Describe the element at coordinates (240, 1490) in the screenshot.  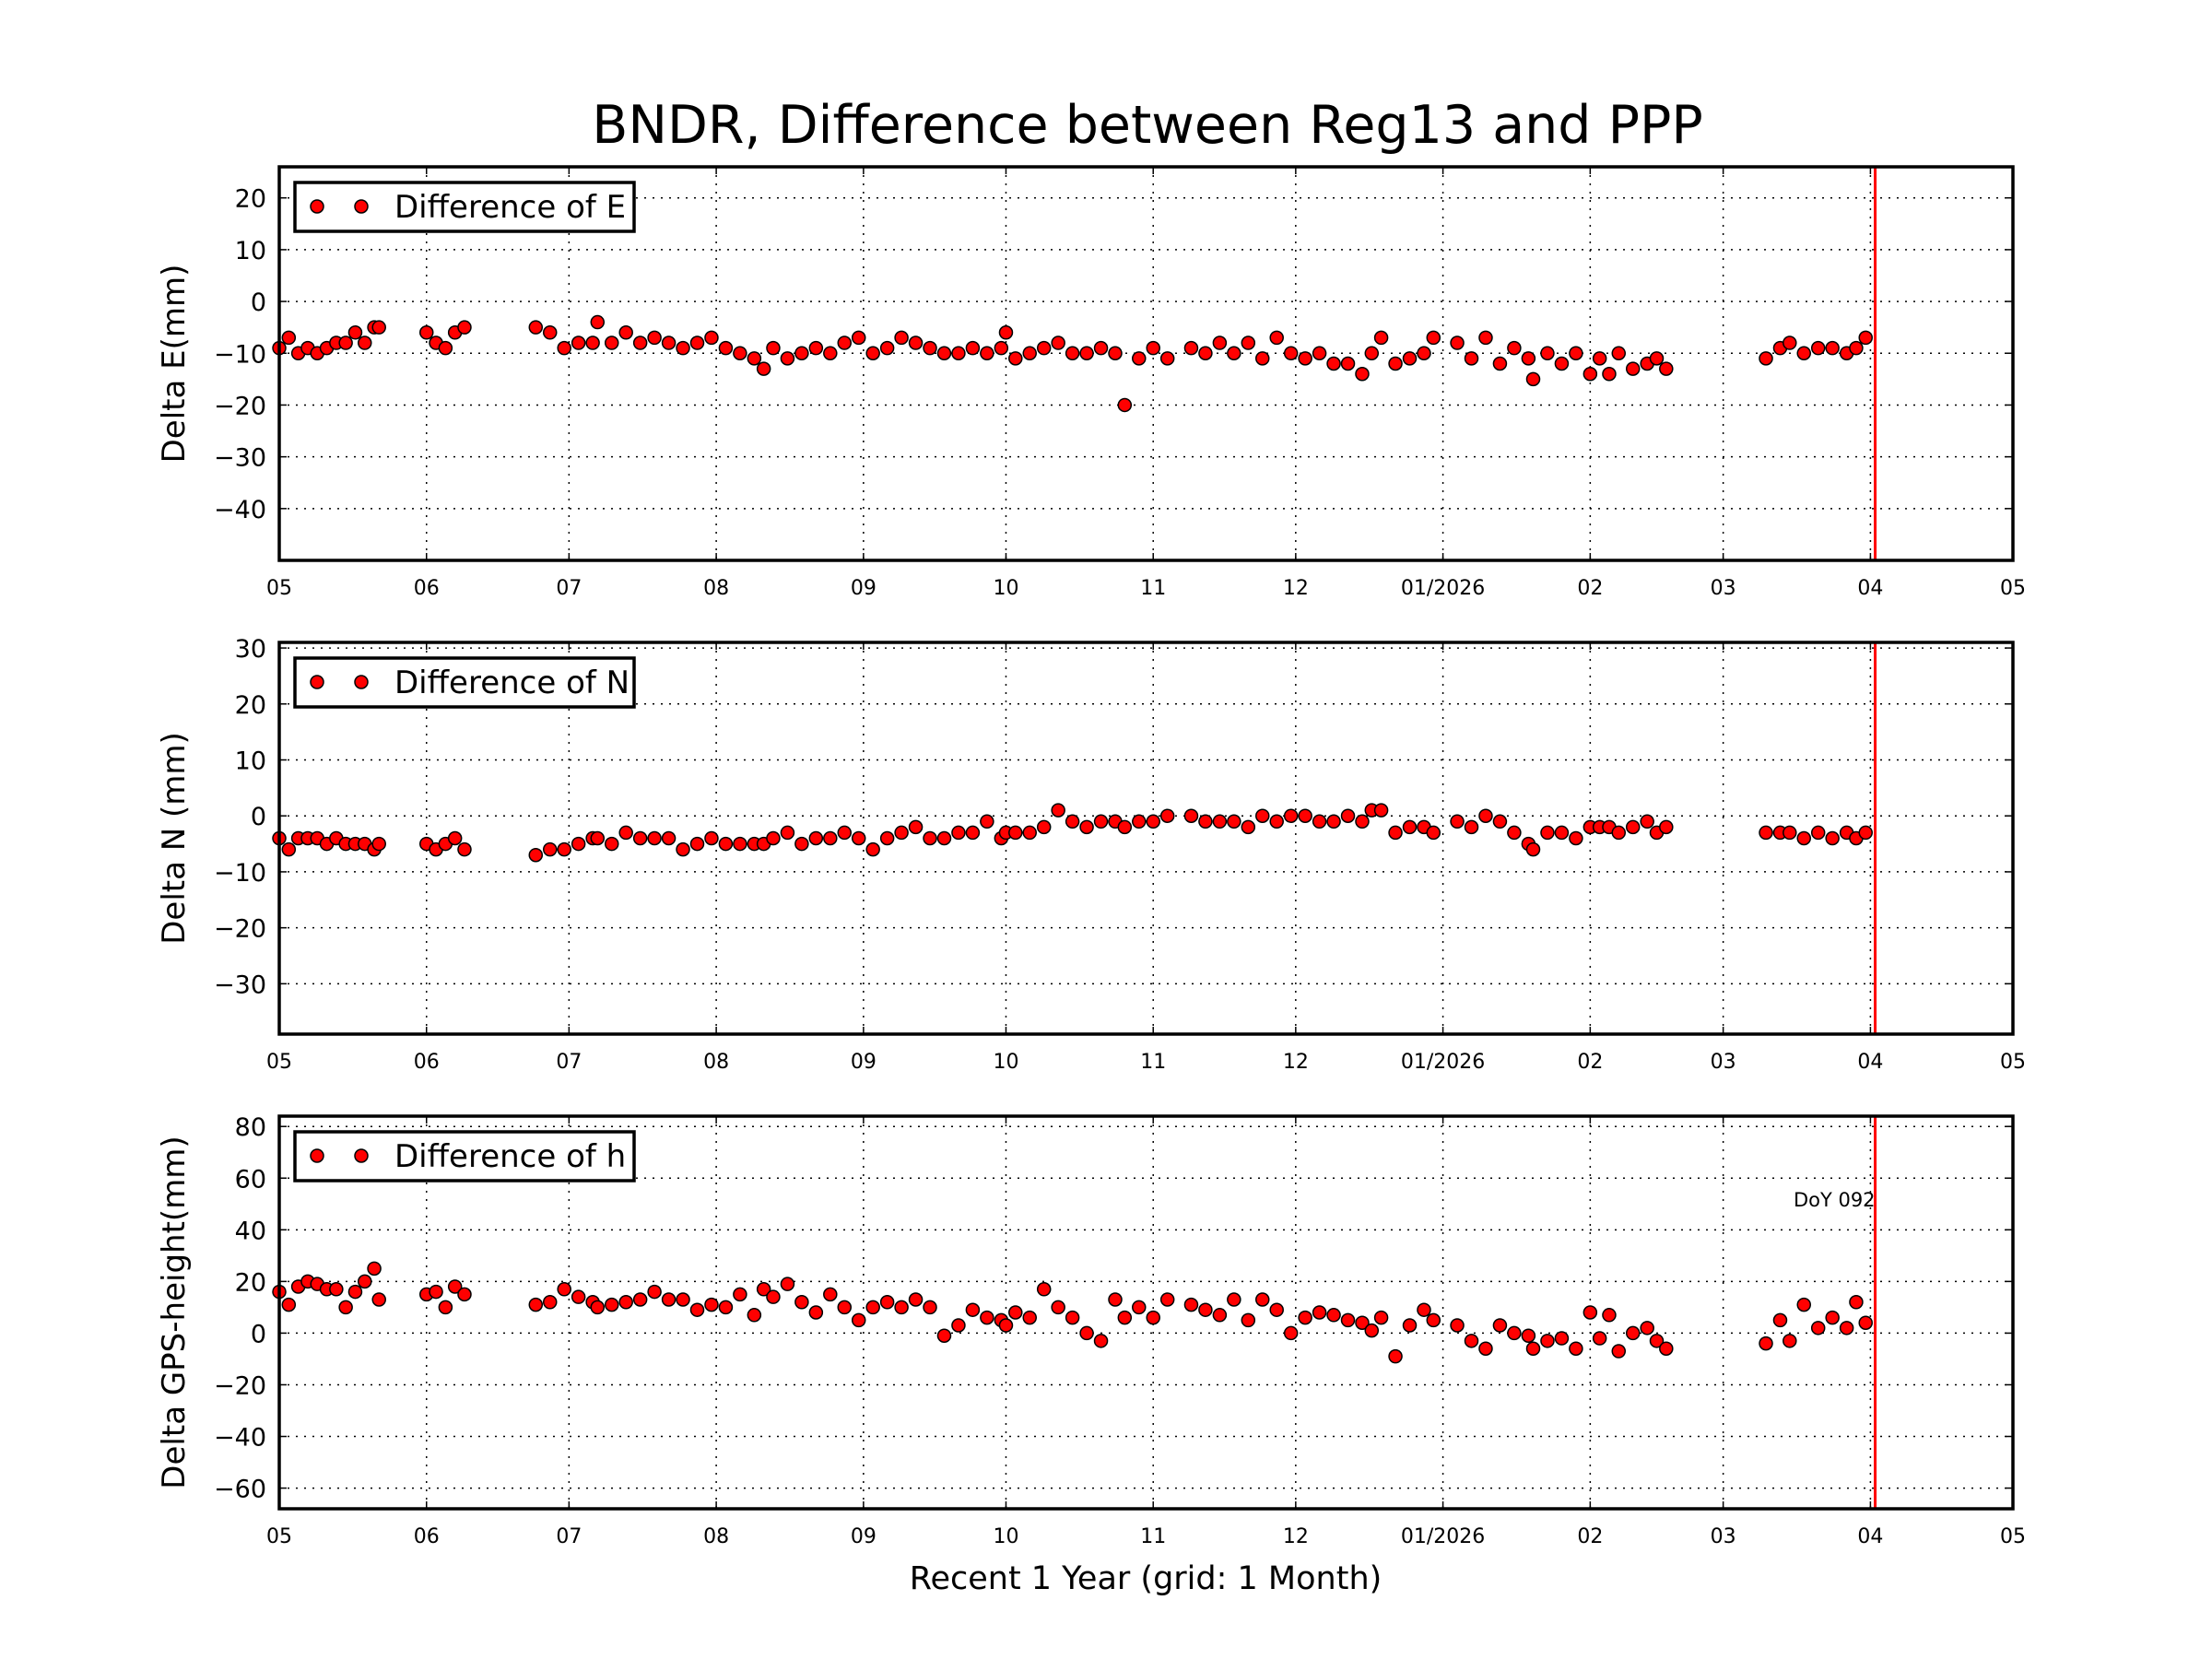
I see `y-tick-label: −60` at that location.